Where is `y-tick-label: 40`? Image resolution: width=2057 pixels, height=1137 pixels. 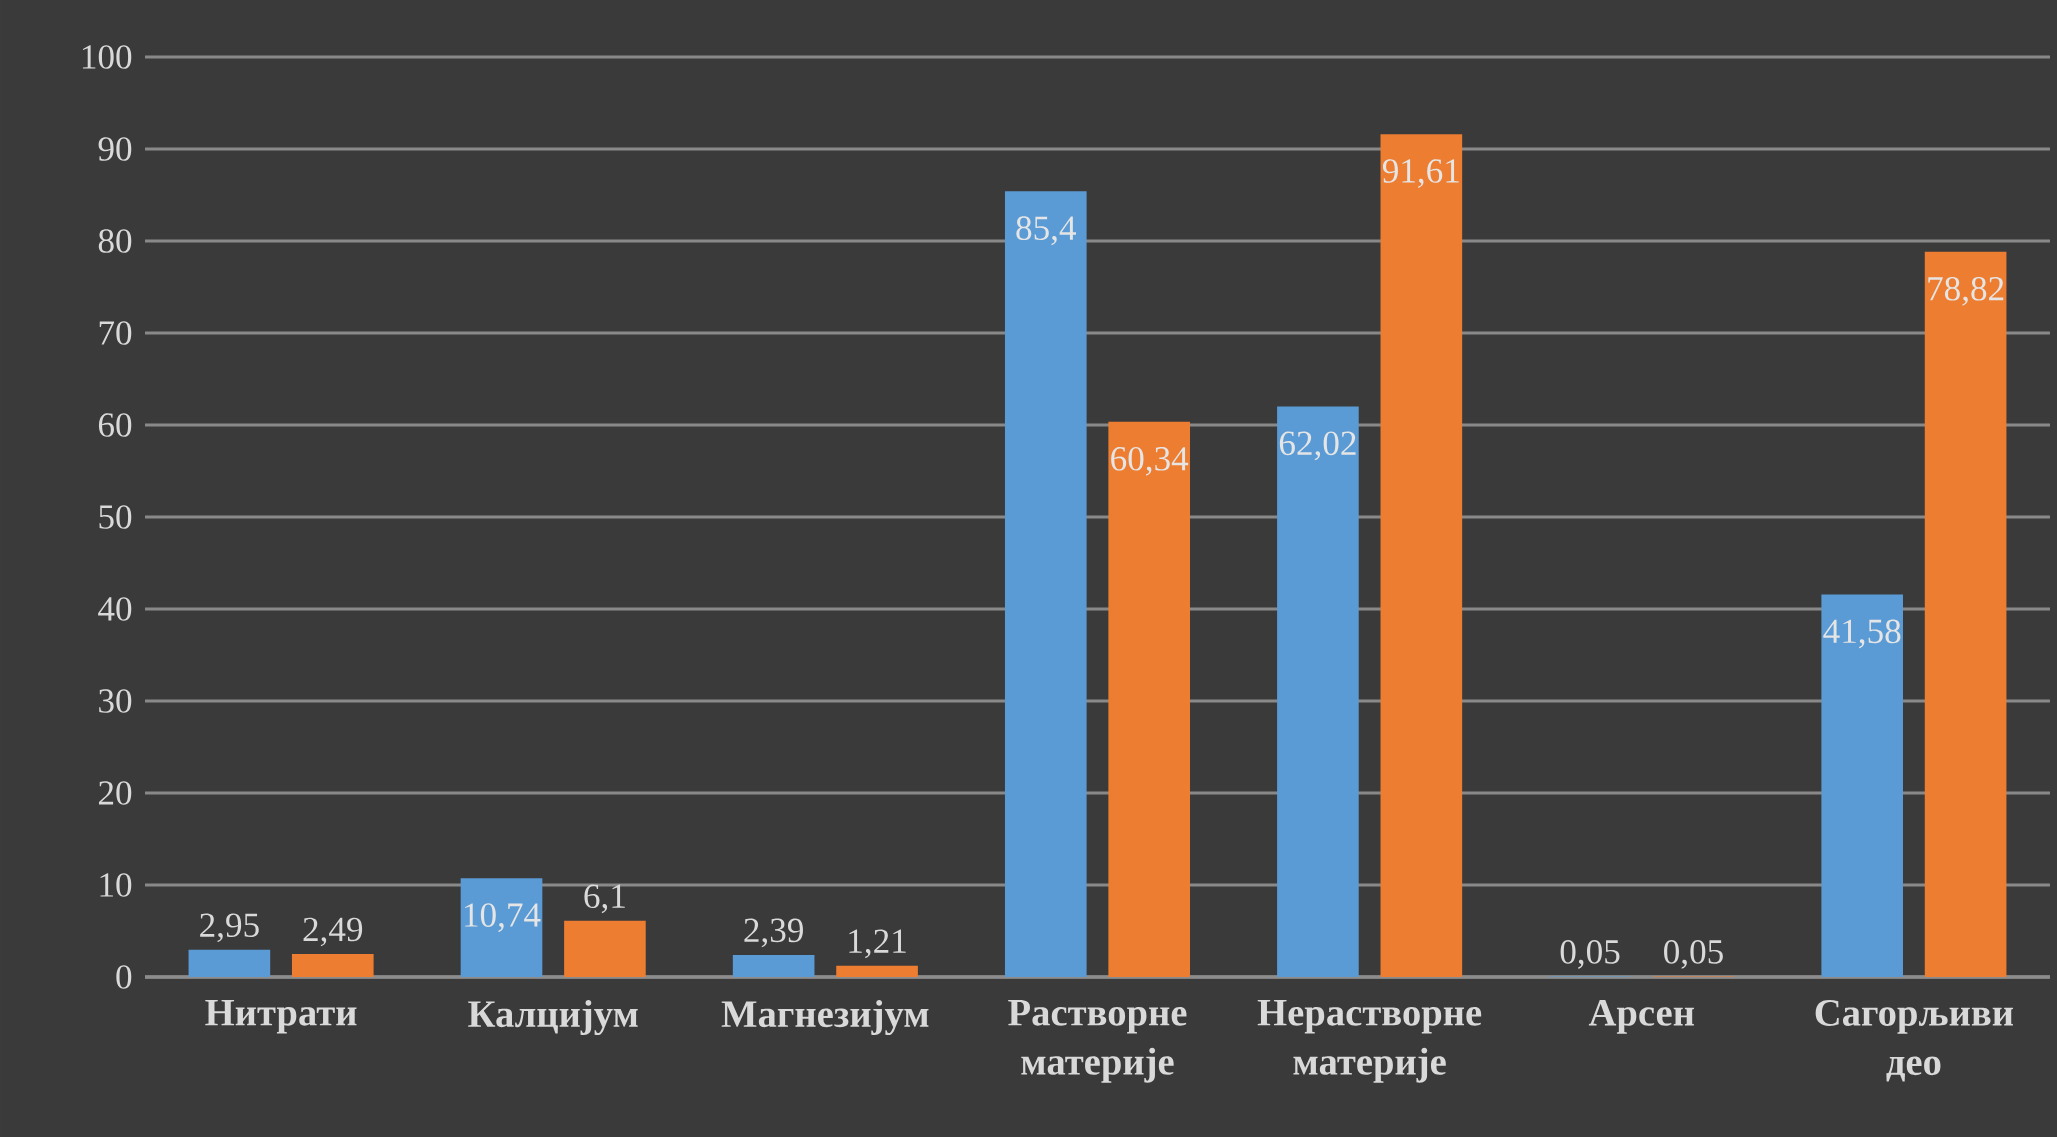
y-tick-label: 40 is located at coordinates (115, 609).